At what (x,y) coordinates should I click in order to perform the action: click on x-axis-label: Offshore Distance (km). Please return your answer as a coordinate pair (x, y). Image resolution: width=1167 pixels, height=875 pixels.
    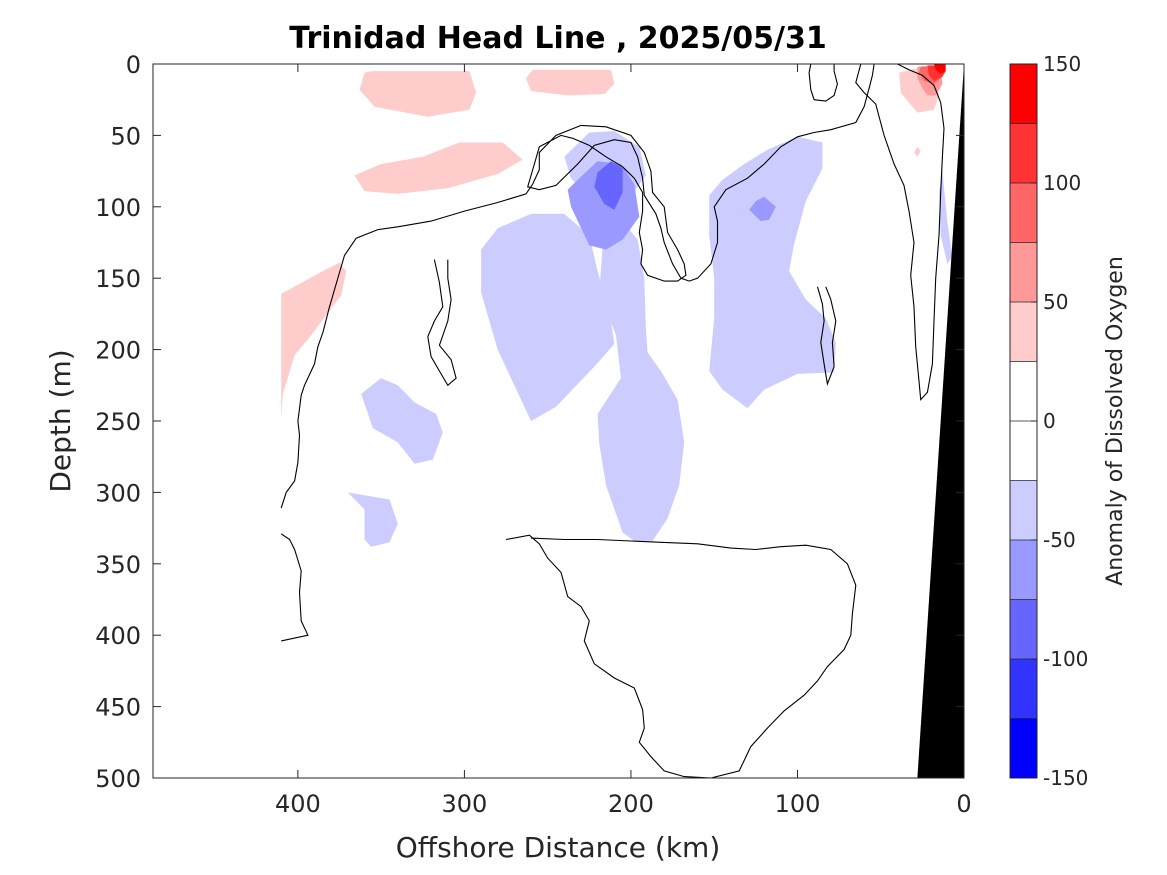
    Looking at the image, I should click on (558, 847).